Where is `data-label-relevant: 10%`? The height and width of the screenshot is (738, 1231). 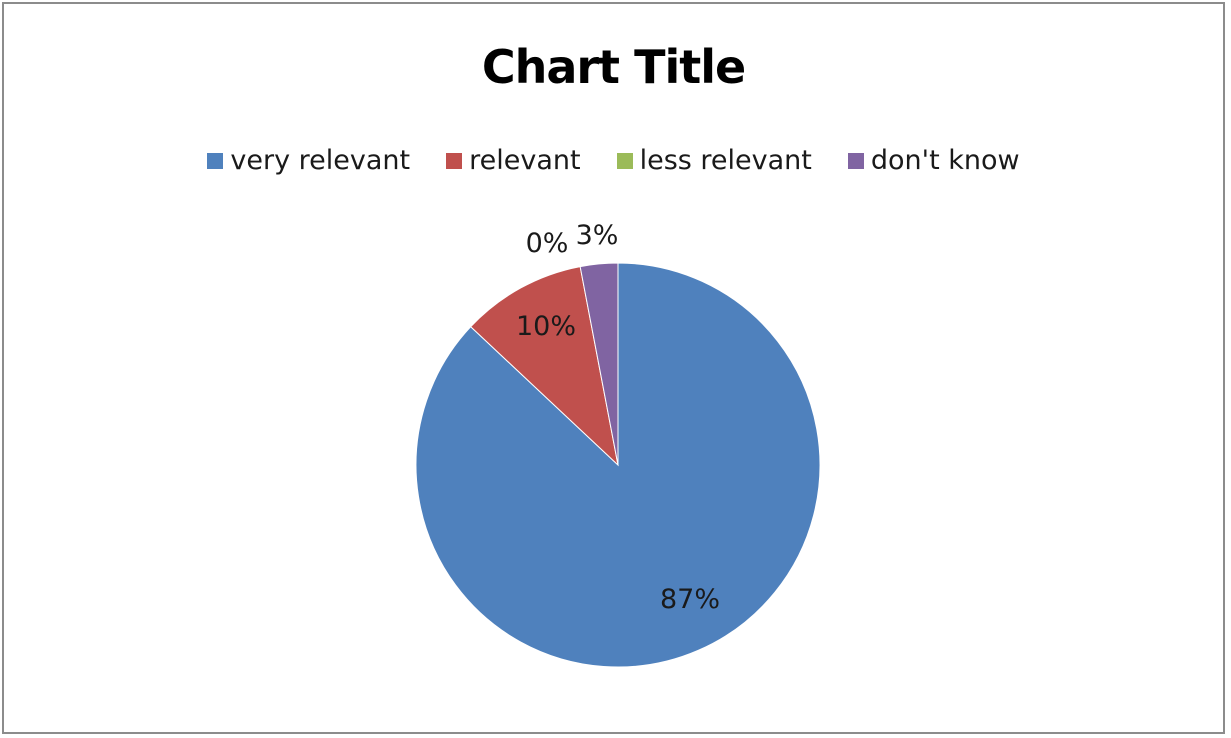 data-label-relevant: 10% is located at coordinates (546, 326).